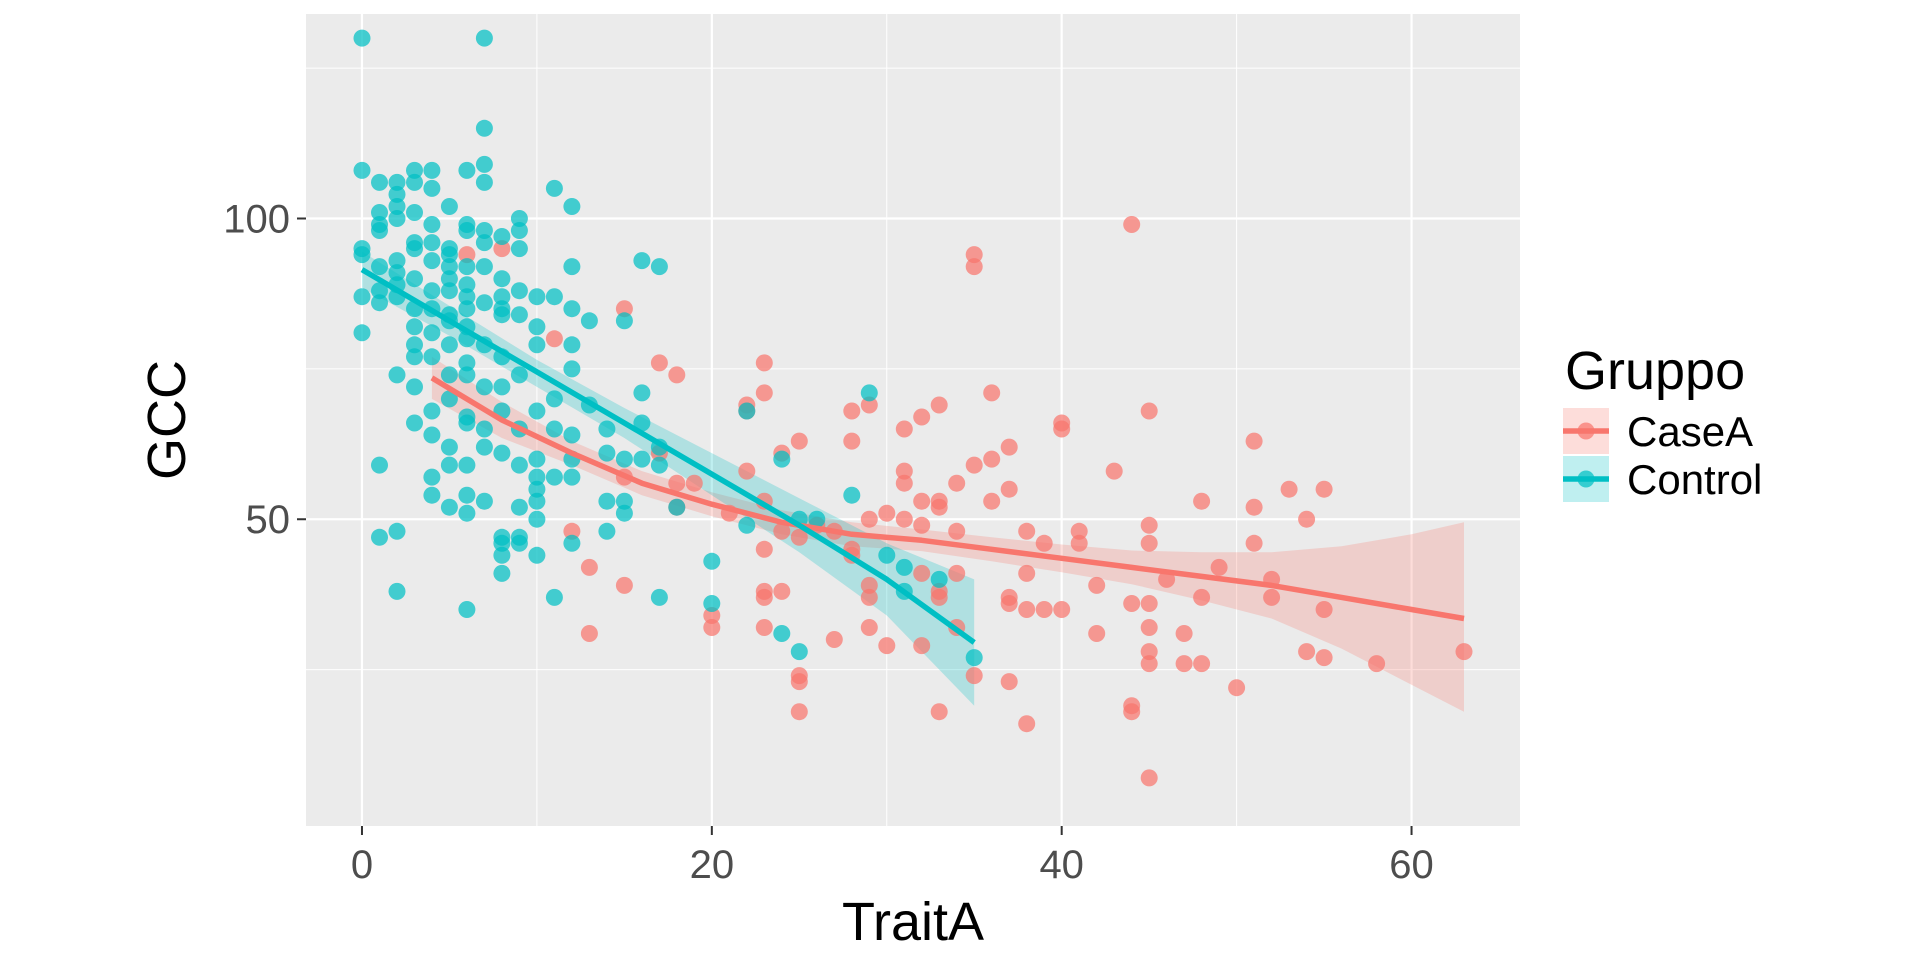  I want to click on legend-key-point, so click(1586, 479).